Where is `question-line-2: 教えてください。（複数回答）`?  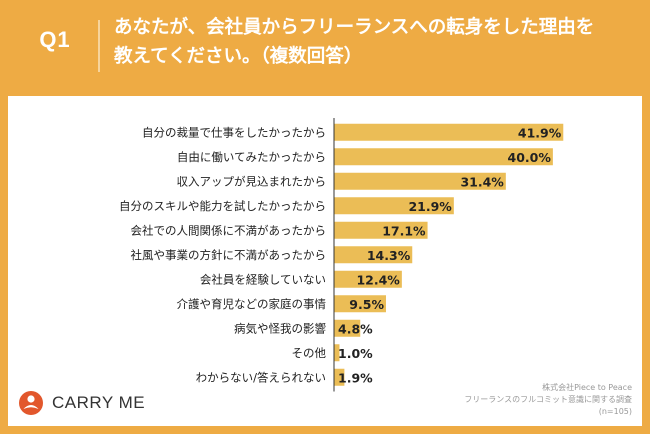 question-line-2: 教えてください。（複数回答） is located at coordinates (238, 56).